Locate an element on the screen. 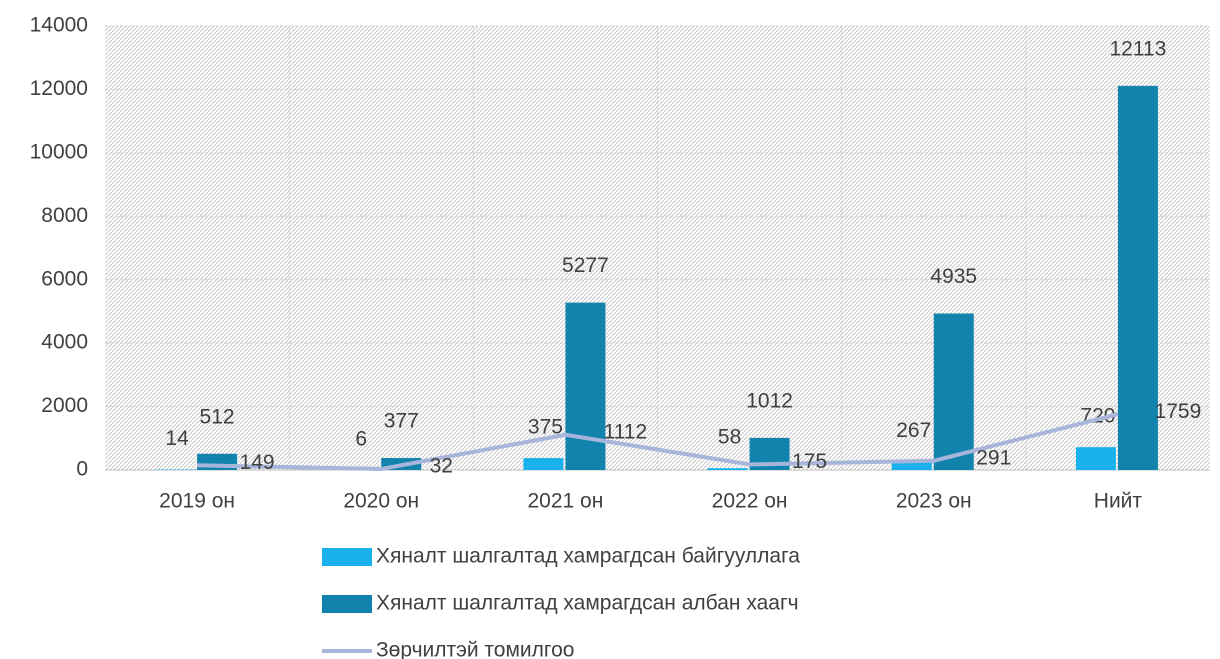  x-tick-label: 2022 он is located at coordinates (750, 501).